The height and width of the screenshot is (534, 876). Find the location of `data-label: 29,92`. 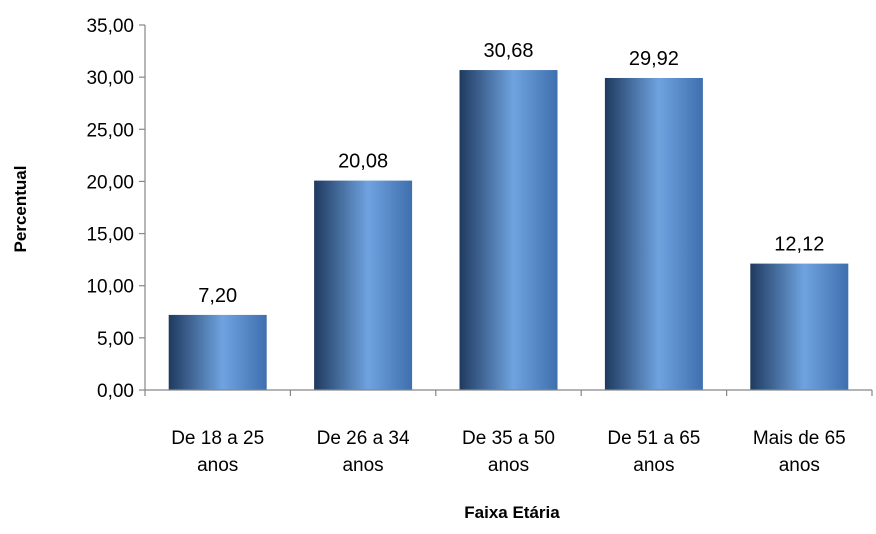

data-label: 29,92 is located at coordinates (654, 59).